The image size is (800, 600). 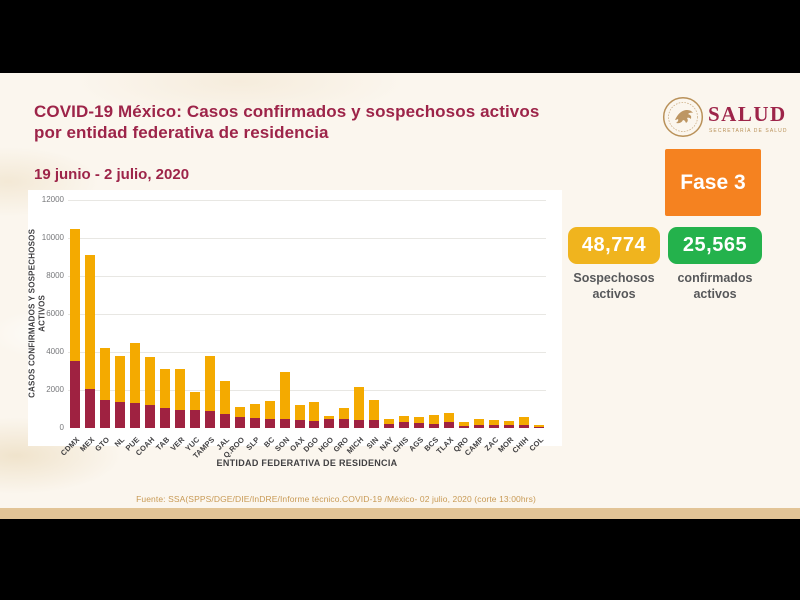 What do you see at coordinates (400, 559) in the screenshot?
I see `letterbox-bottom` at bounding box center [400, 559].